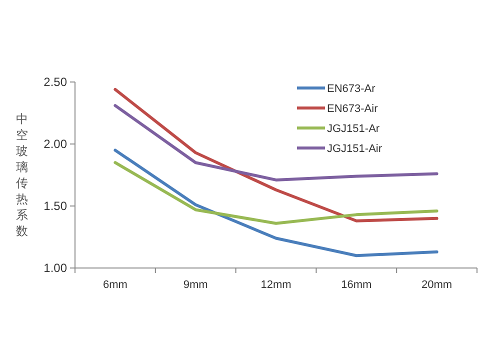  What do you see at coordinates (351, 89) in the screenshot?
I see `legend-label: EN673-Ar` at bounding box center [351, 89].